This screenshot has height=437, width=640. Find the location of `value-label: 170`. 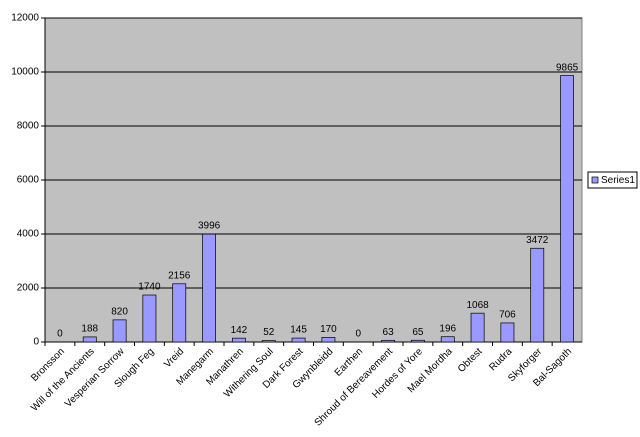

value-label: 170 is located at coordinates (328, 329).